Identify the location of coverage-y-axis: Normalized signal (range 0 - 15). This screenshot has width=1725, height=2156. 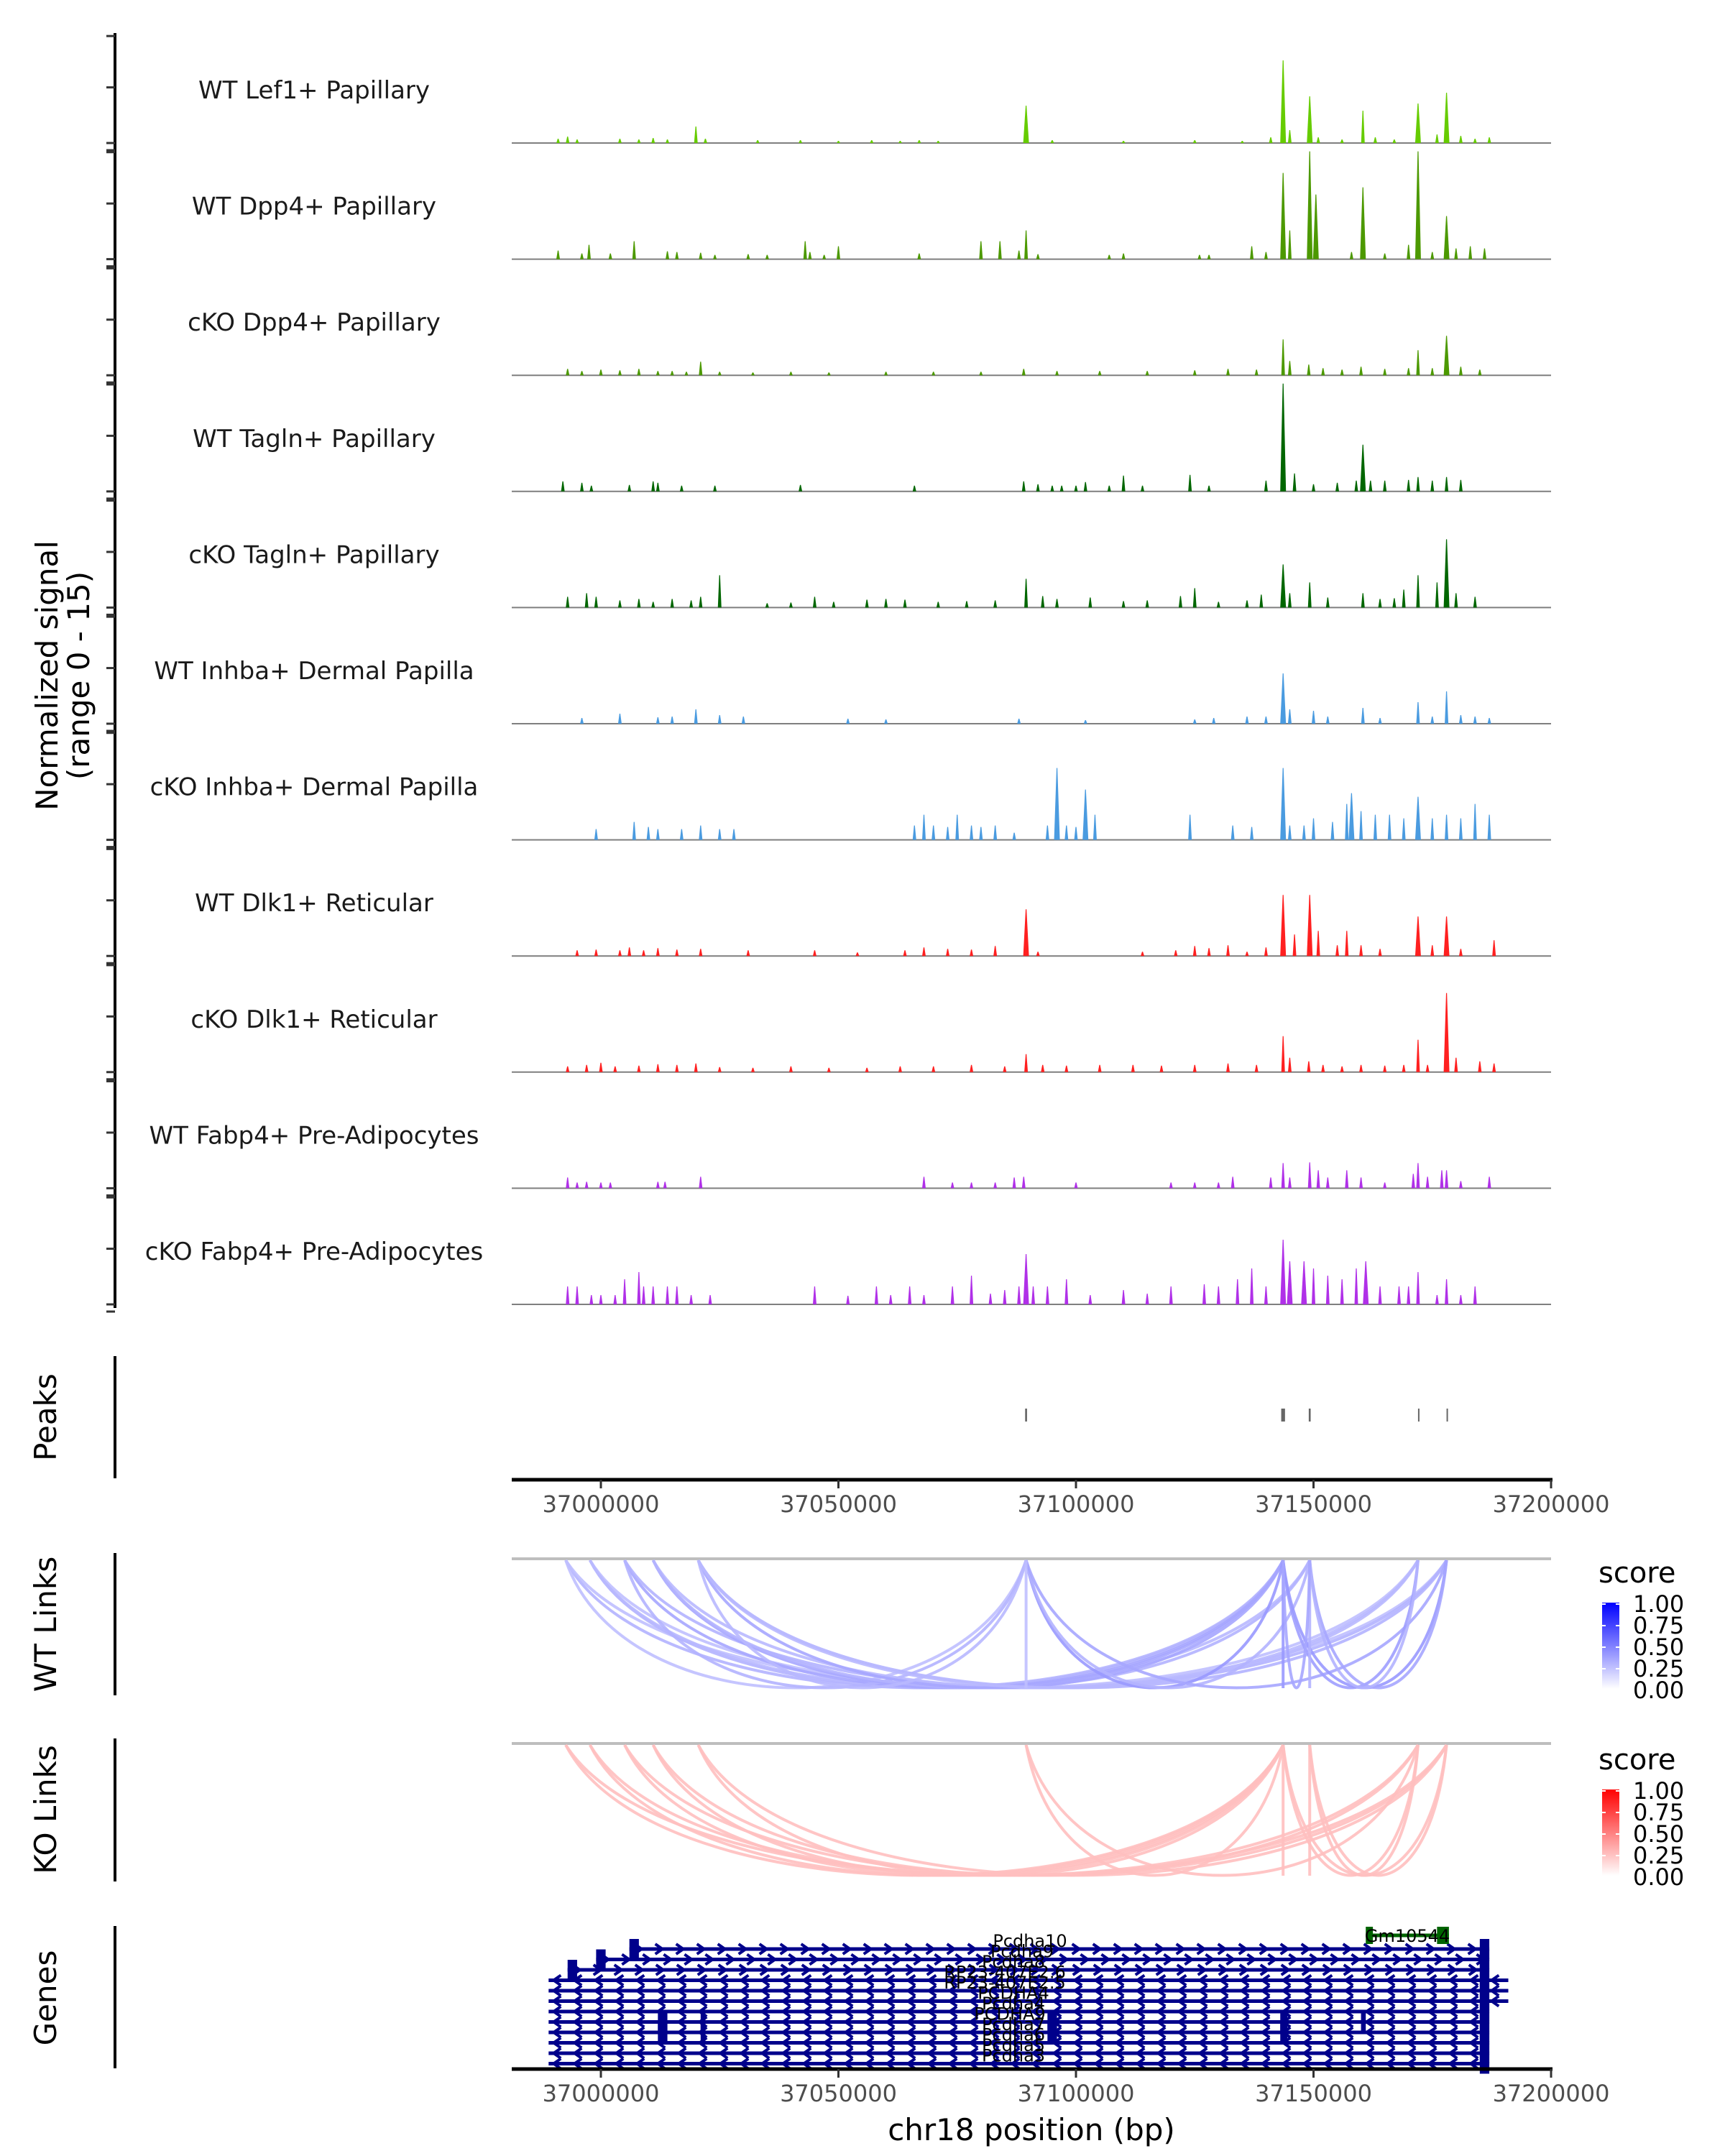
(72, 673).